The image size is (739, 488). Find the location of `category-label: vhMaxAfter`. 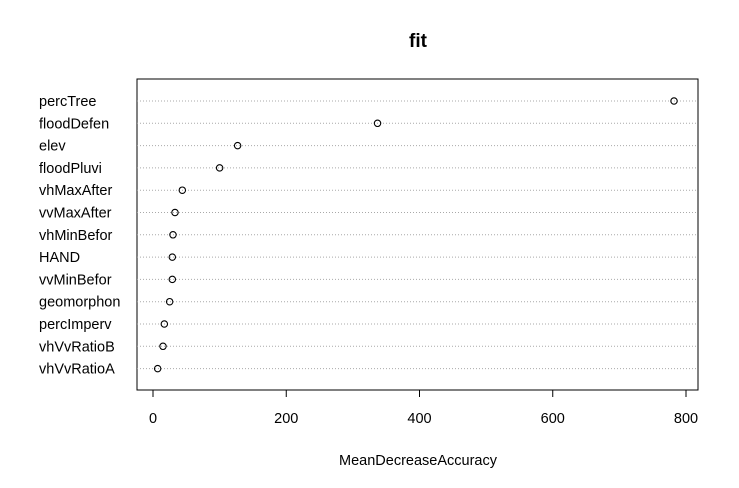

category-label: vhMaxAfter is located at coordinates (75, 191).